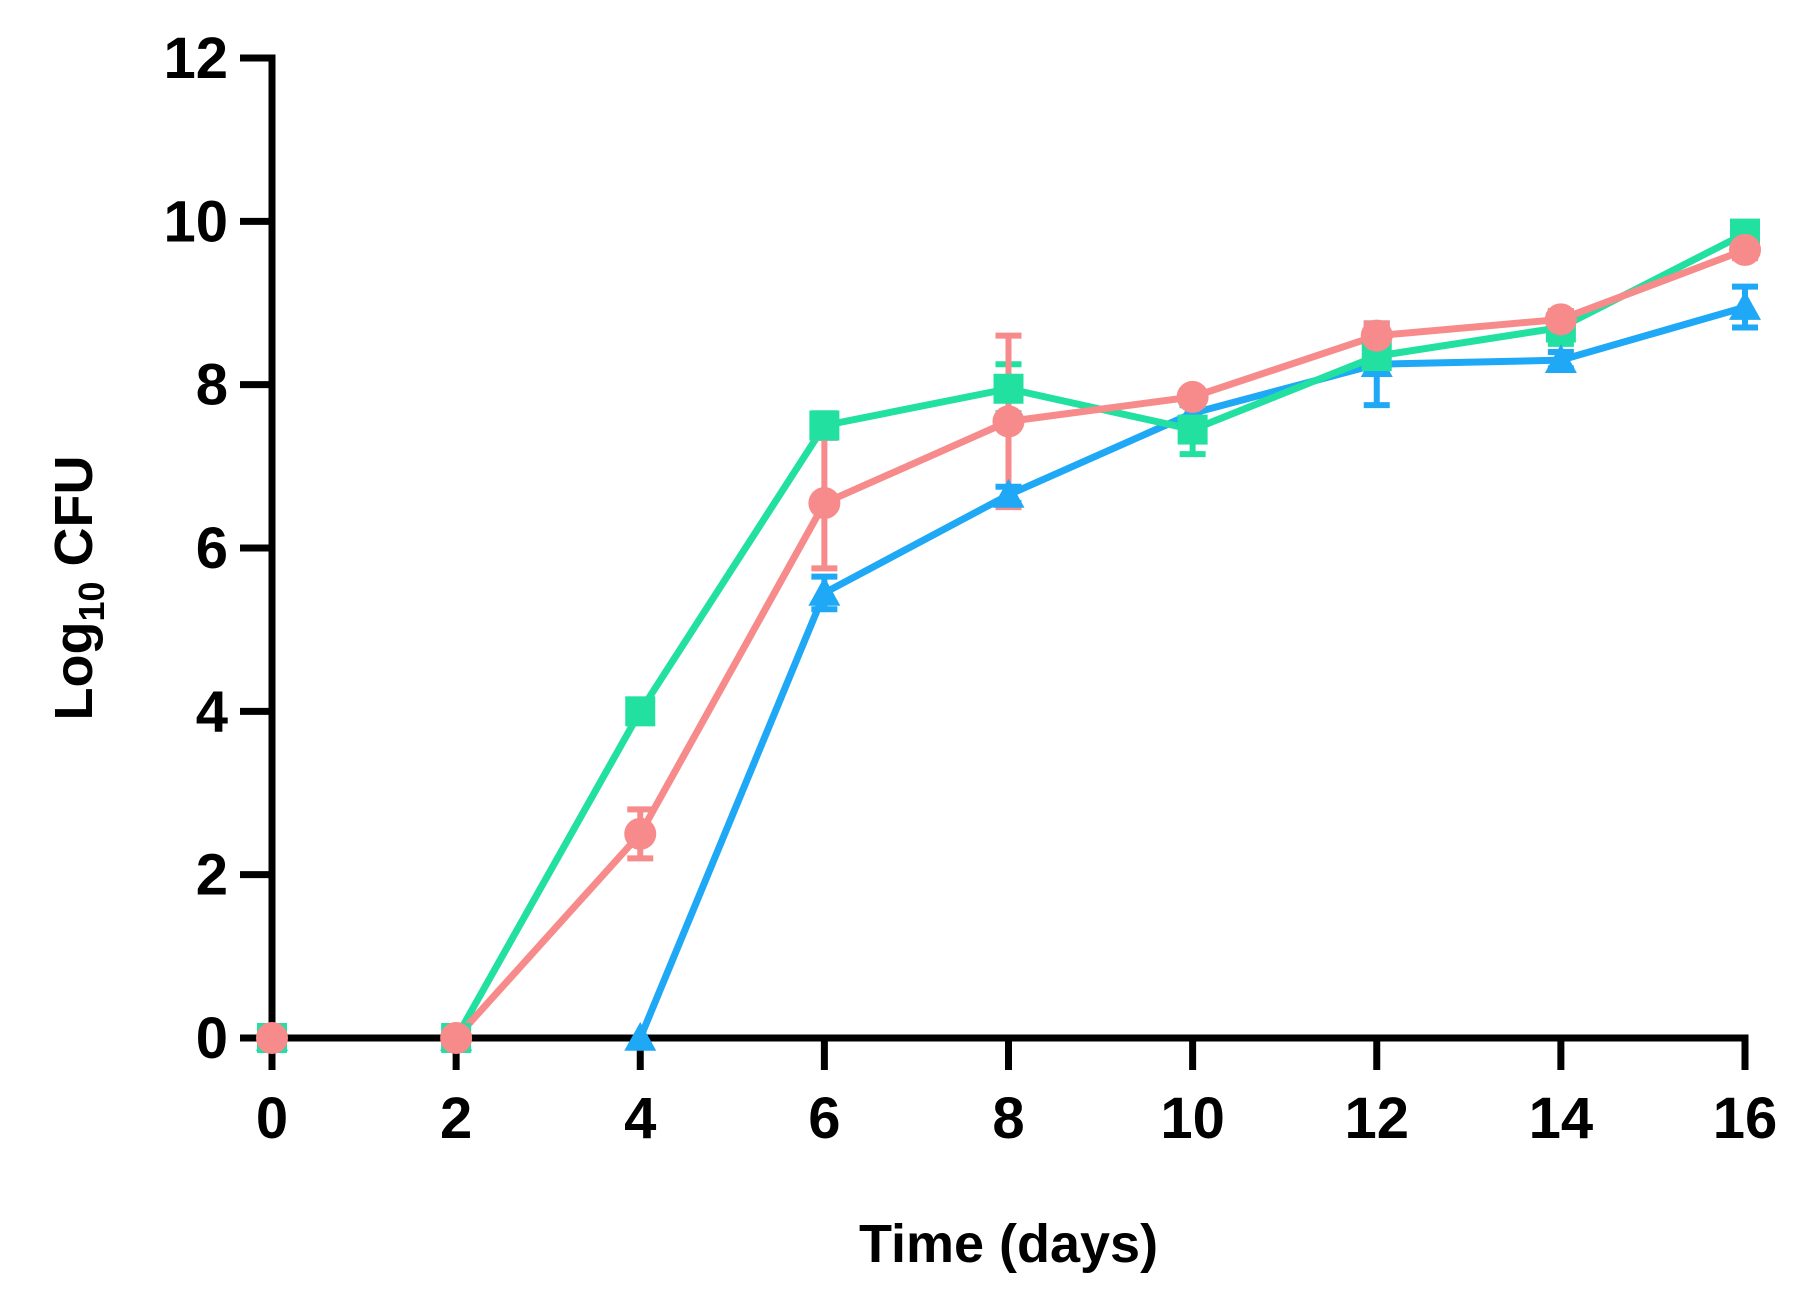 Image resolution: width=1796 pixels, height=1299 pixels. What do you see at coordinates (212, 1038) in the screenshot?
I see `y-tick-label: 0` at bounding box center [212, 1038].